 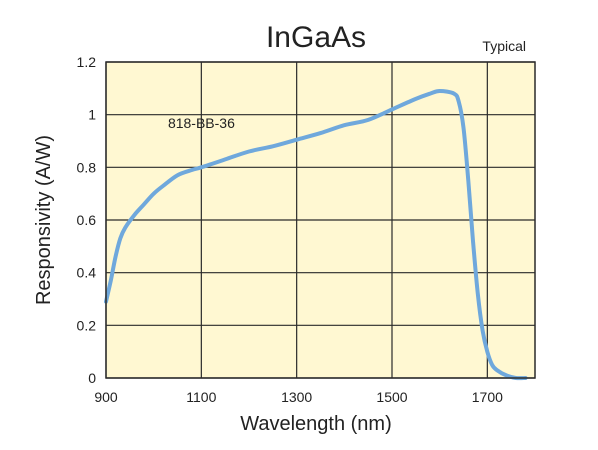 What do you see at coordinates (316, 37) in the screenshot?
I see `chart-title: InGaAs` at bounding box center [316, 37].